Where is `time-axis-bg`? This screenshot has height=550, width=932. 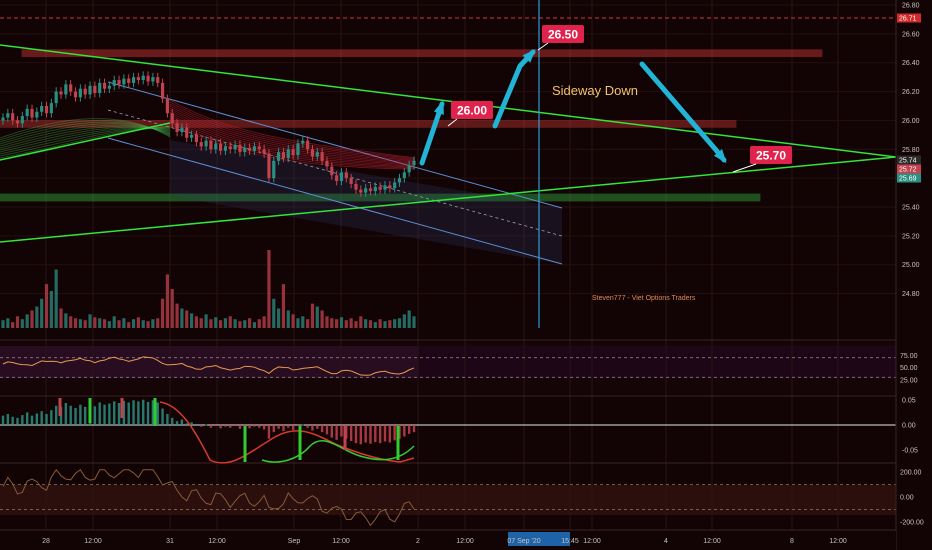
time-axis-bg is located at coordinates (448, 540).